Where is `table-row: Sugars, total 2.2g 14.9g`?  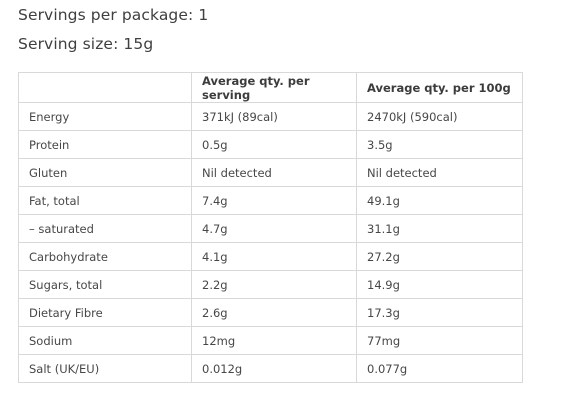 table-row: Sugars, total 2.2g 14.9g is located at coordinates (270, 284).